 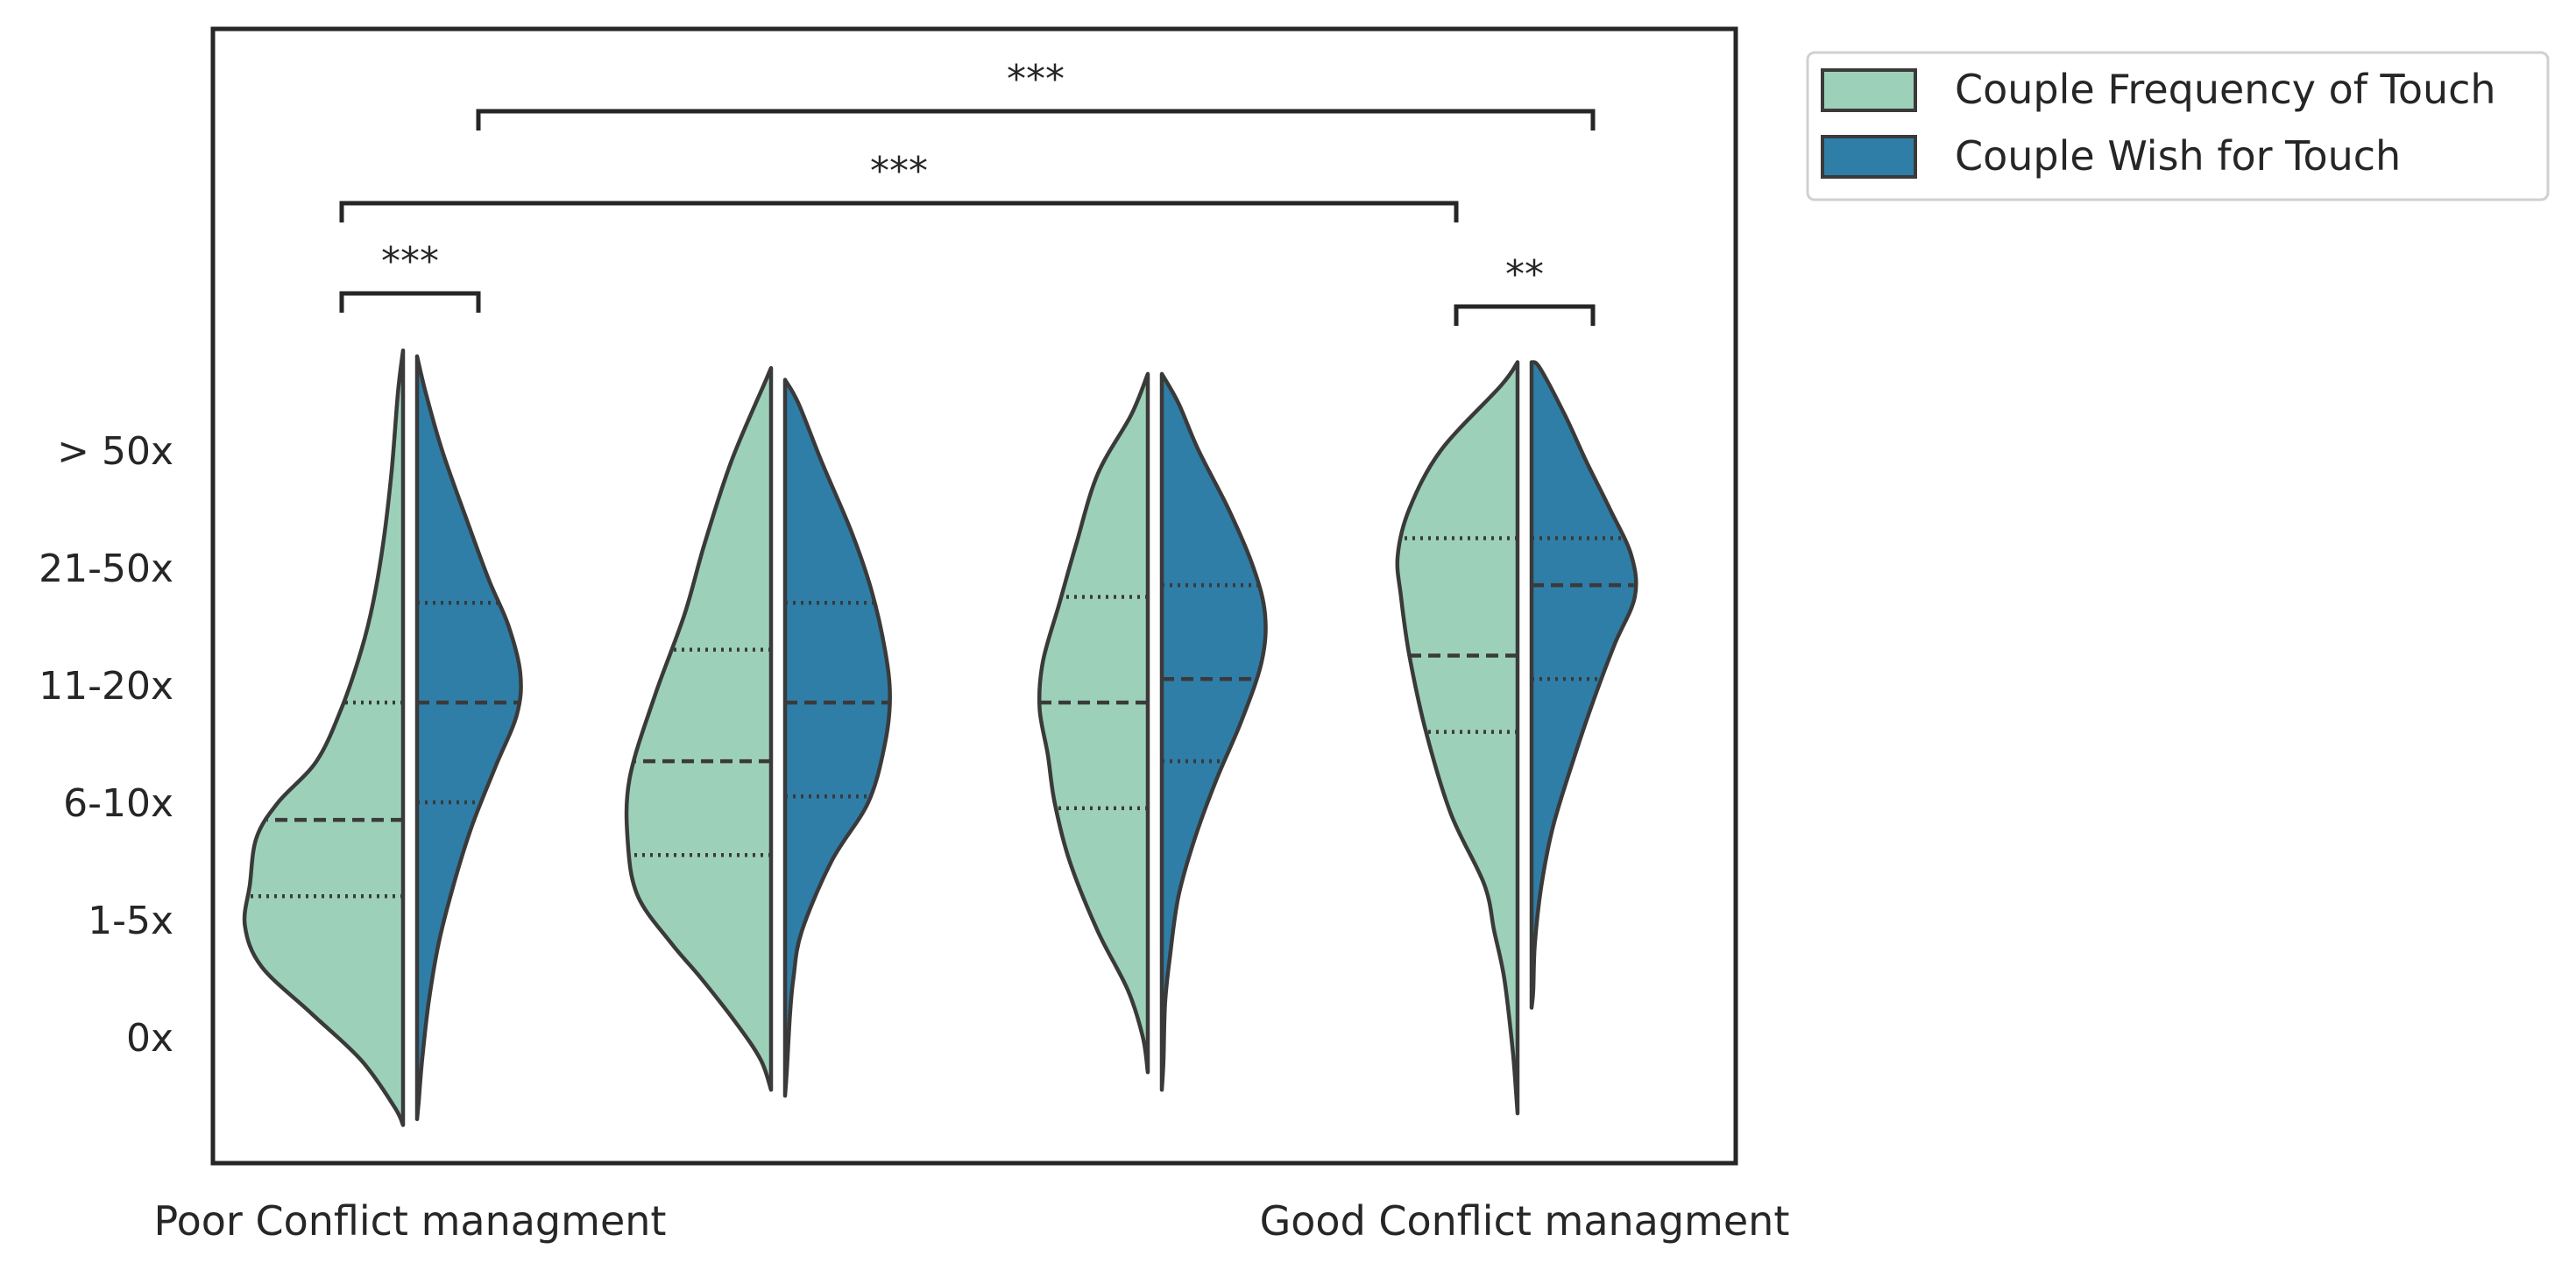 What do you see at coordinates (115, 452) in the screenshot?
I see `y-tick-label: > 50x` at bounding box center [115, 452].